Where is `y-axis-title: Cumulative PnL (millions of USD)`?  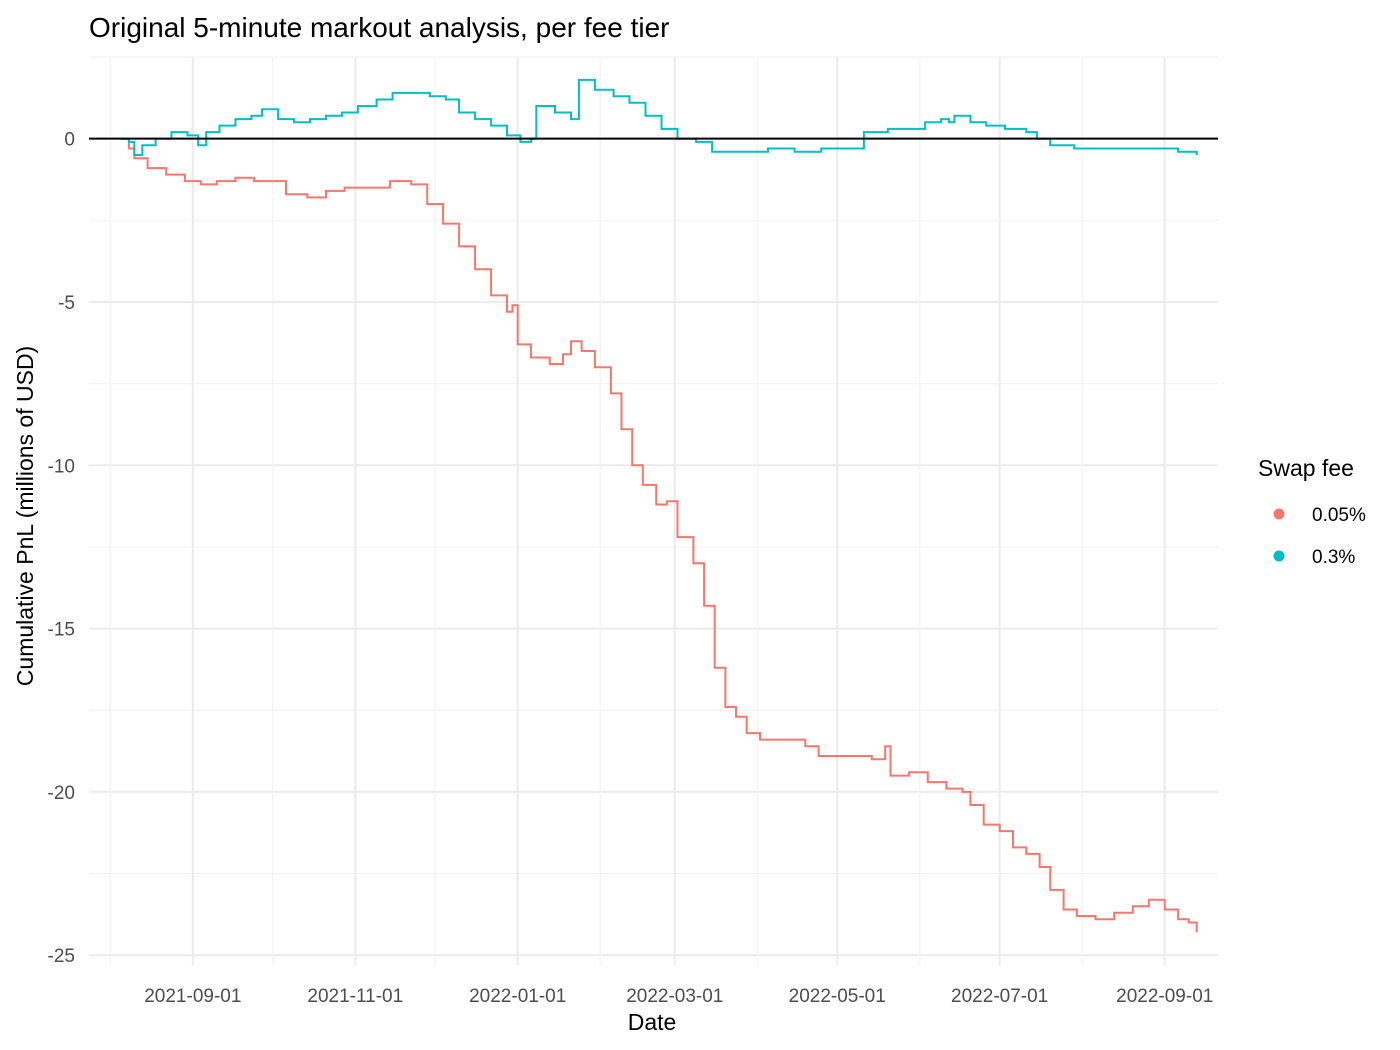
y-axis-title: Cumulative PnL (millions of USD) is located at coordinates (25, 516).